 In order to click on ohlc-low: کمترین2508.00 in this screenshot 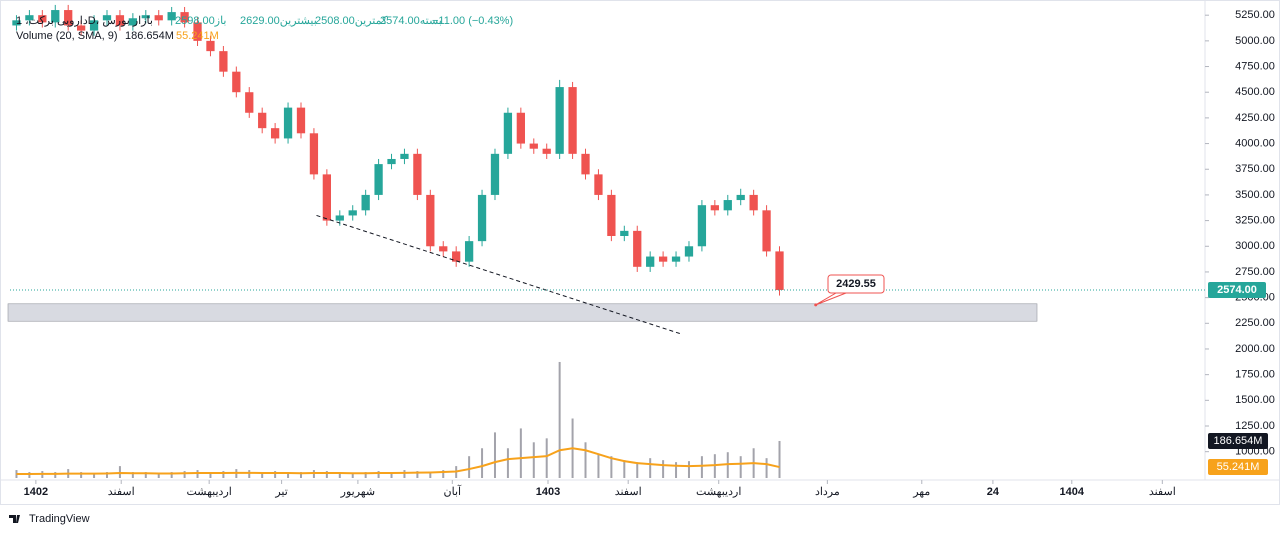, I will do `click(351, 21)`.